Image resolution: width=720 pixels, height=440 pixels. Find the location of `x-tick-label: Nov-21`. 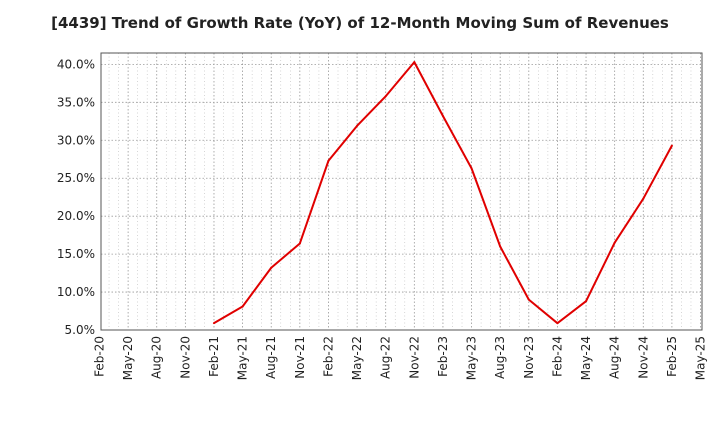

x-tick-label: Nov-21 is located at coordinates (300, 357).